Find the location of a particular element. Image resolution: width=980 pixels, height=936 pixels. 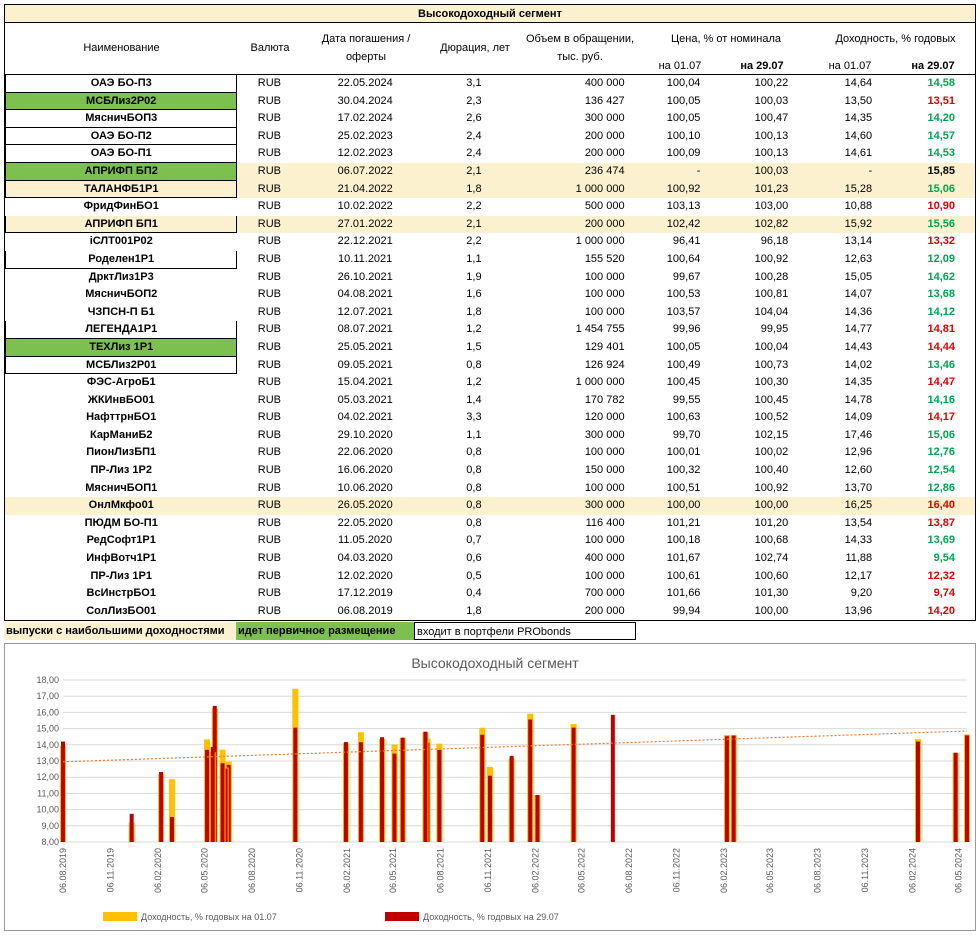

header-maturity-line1: Дата погашения / is located at coordinates (366, 39).